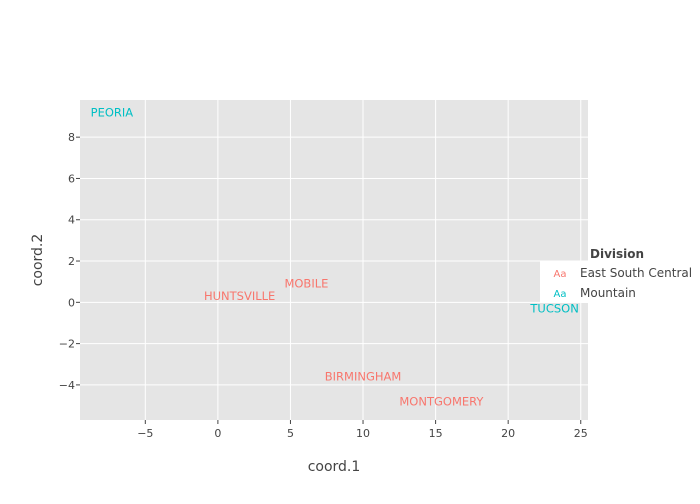  Describe the element at coordinates (565, 282) in the screenshot. I see `legend-box` at that location.